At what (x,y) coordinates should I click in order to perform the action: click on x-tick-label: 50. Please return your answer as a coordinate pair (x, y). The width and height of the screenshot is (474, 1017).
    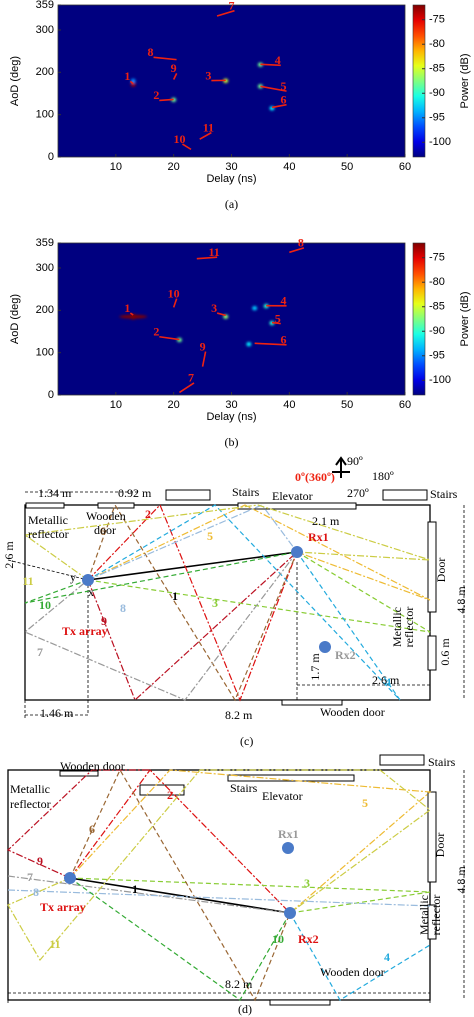
    Looking at the image, I should click on (347, 405).